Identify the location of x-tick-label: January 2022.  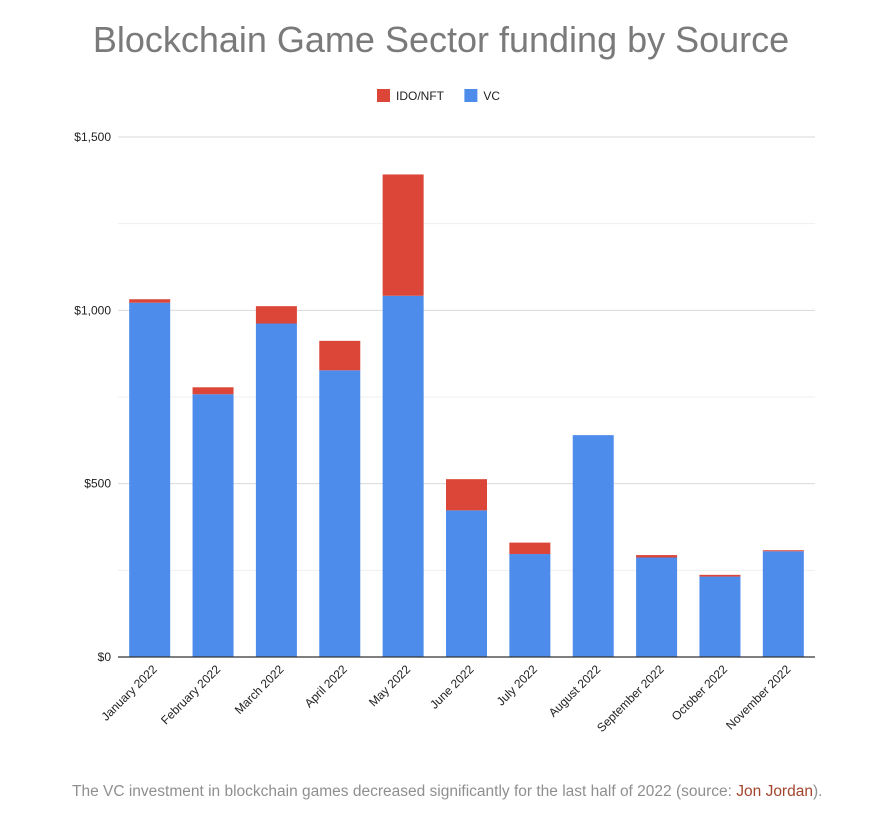
(129, 693).